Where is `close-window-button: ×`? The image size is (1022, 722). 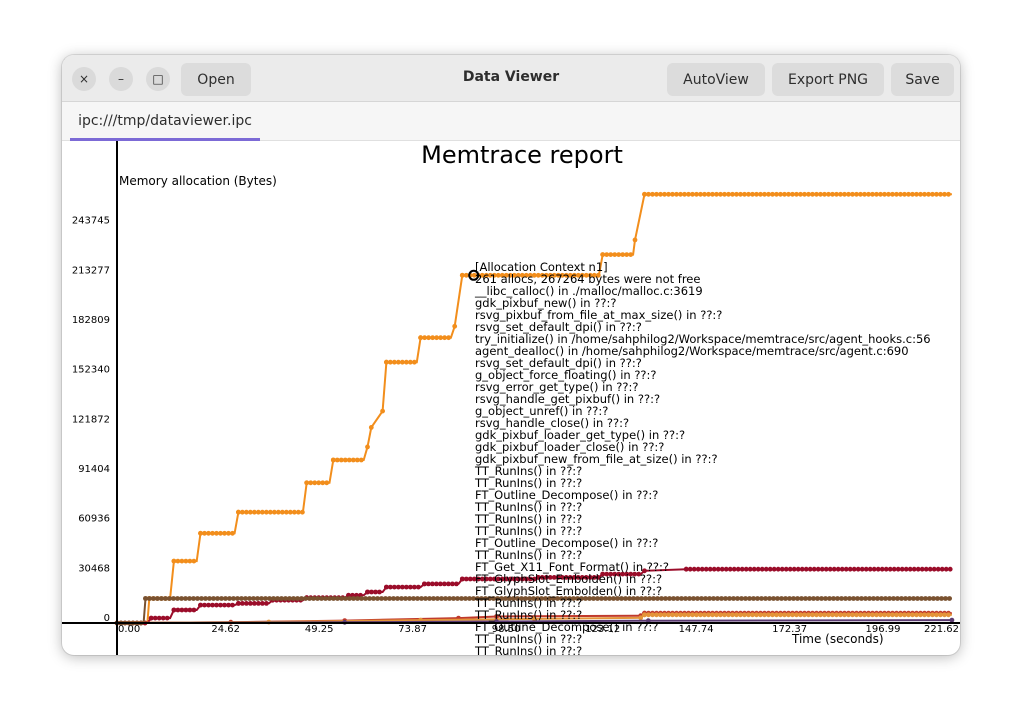
close-window-button: × is located at coordinates (84, 79).